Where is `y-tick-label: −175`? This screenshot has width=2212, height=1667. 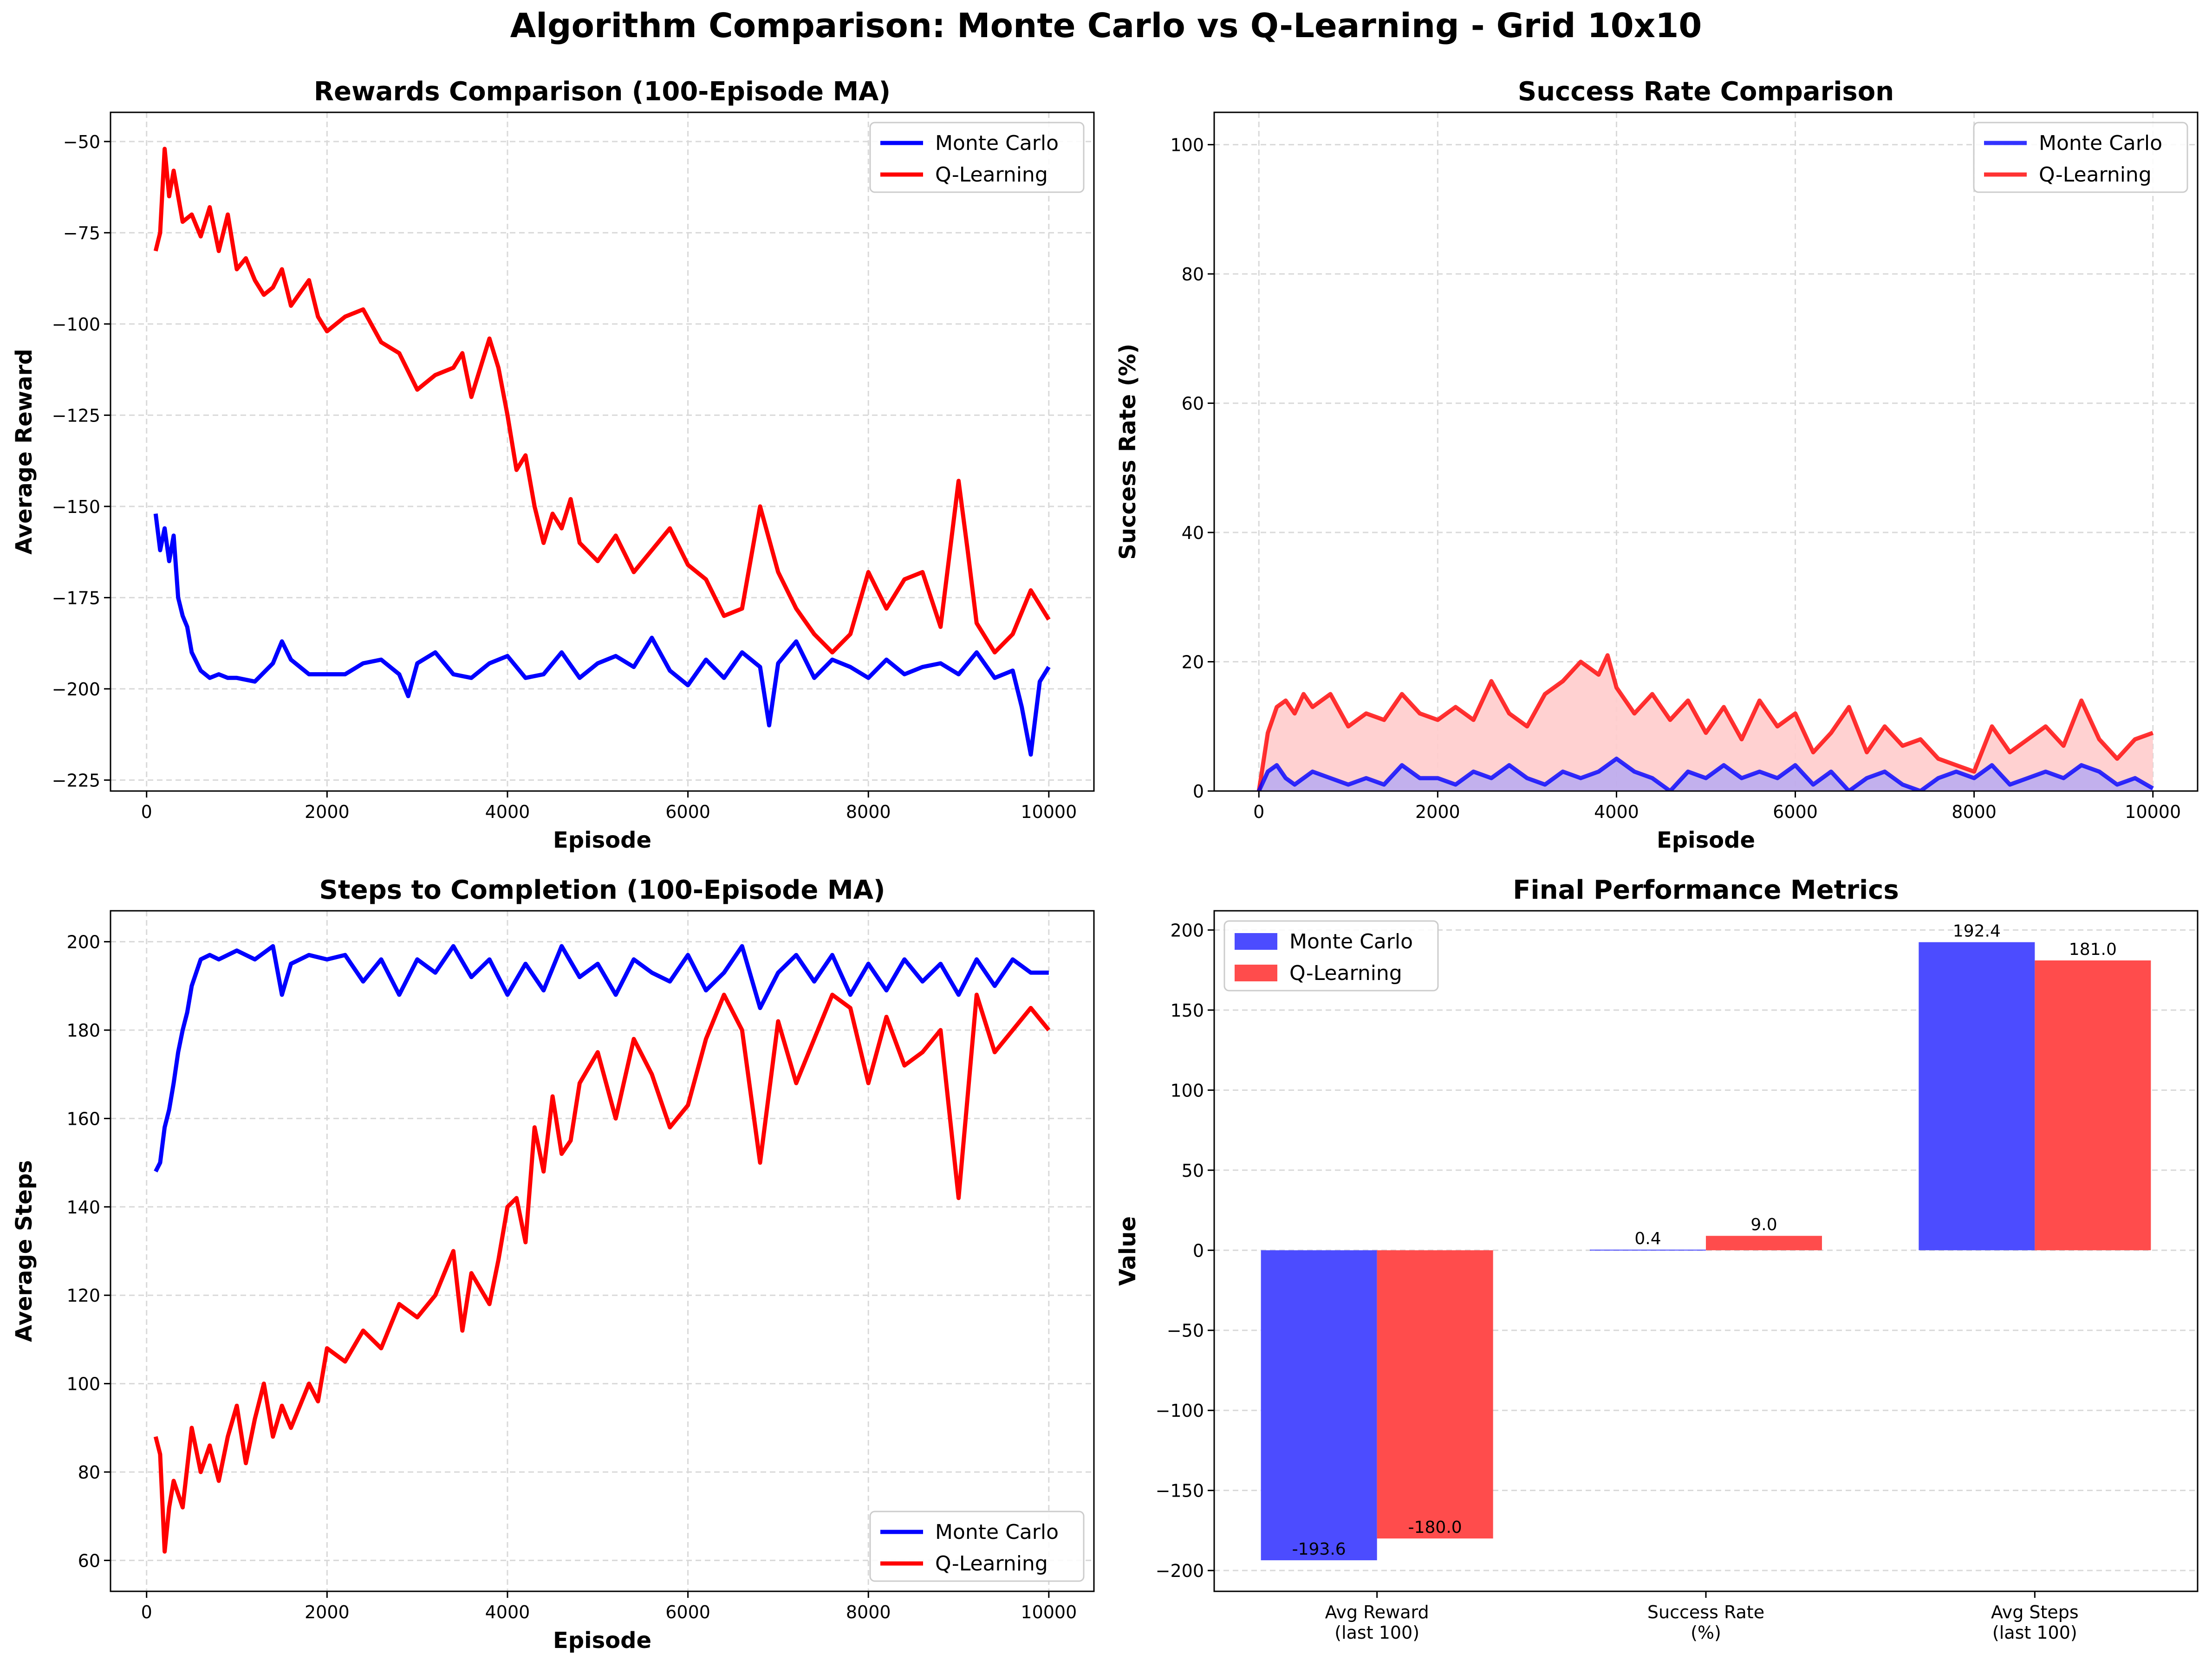 y-tick-label: −175 is located at coordinates (76, 598).